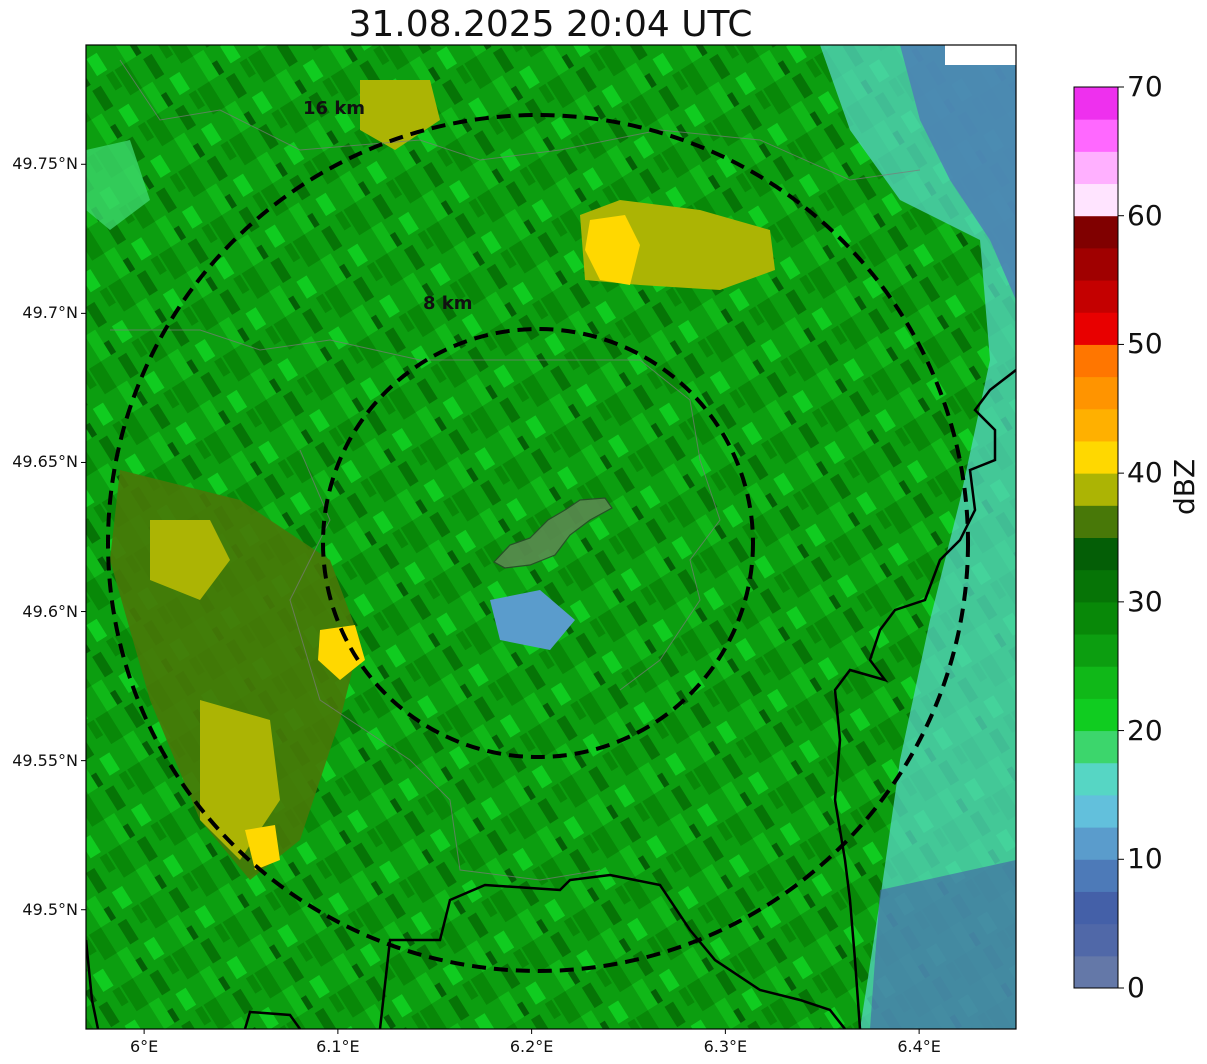 This screenshot has height=1064, width=1207. What do you see at coordinates (1145, 215) in the screenshot?
I see `colorbar-tick-label: 60` at bounding box center [1145, 215].